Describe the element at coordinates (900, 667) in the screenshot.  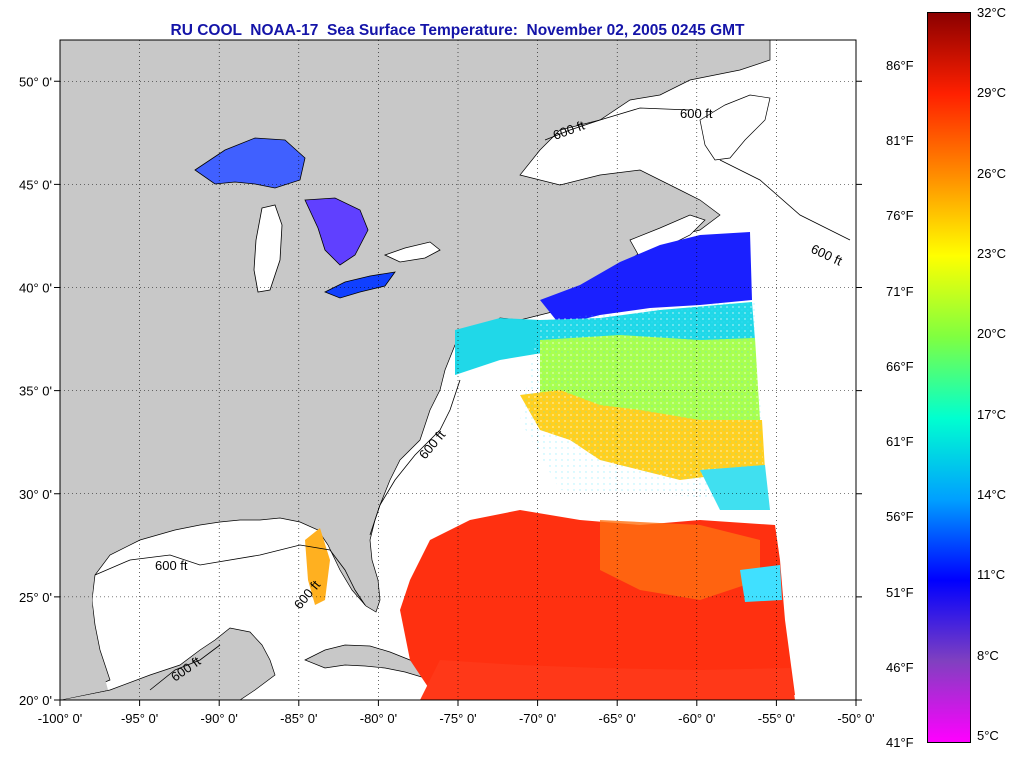
I see `colorbar-fahrenheit-label: 46°F` at that location.